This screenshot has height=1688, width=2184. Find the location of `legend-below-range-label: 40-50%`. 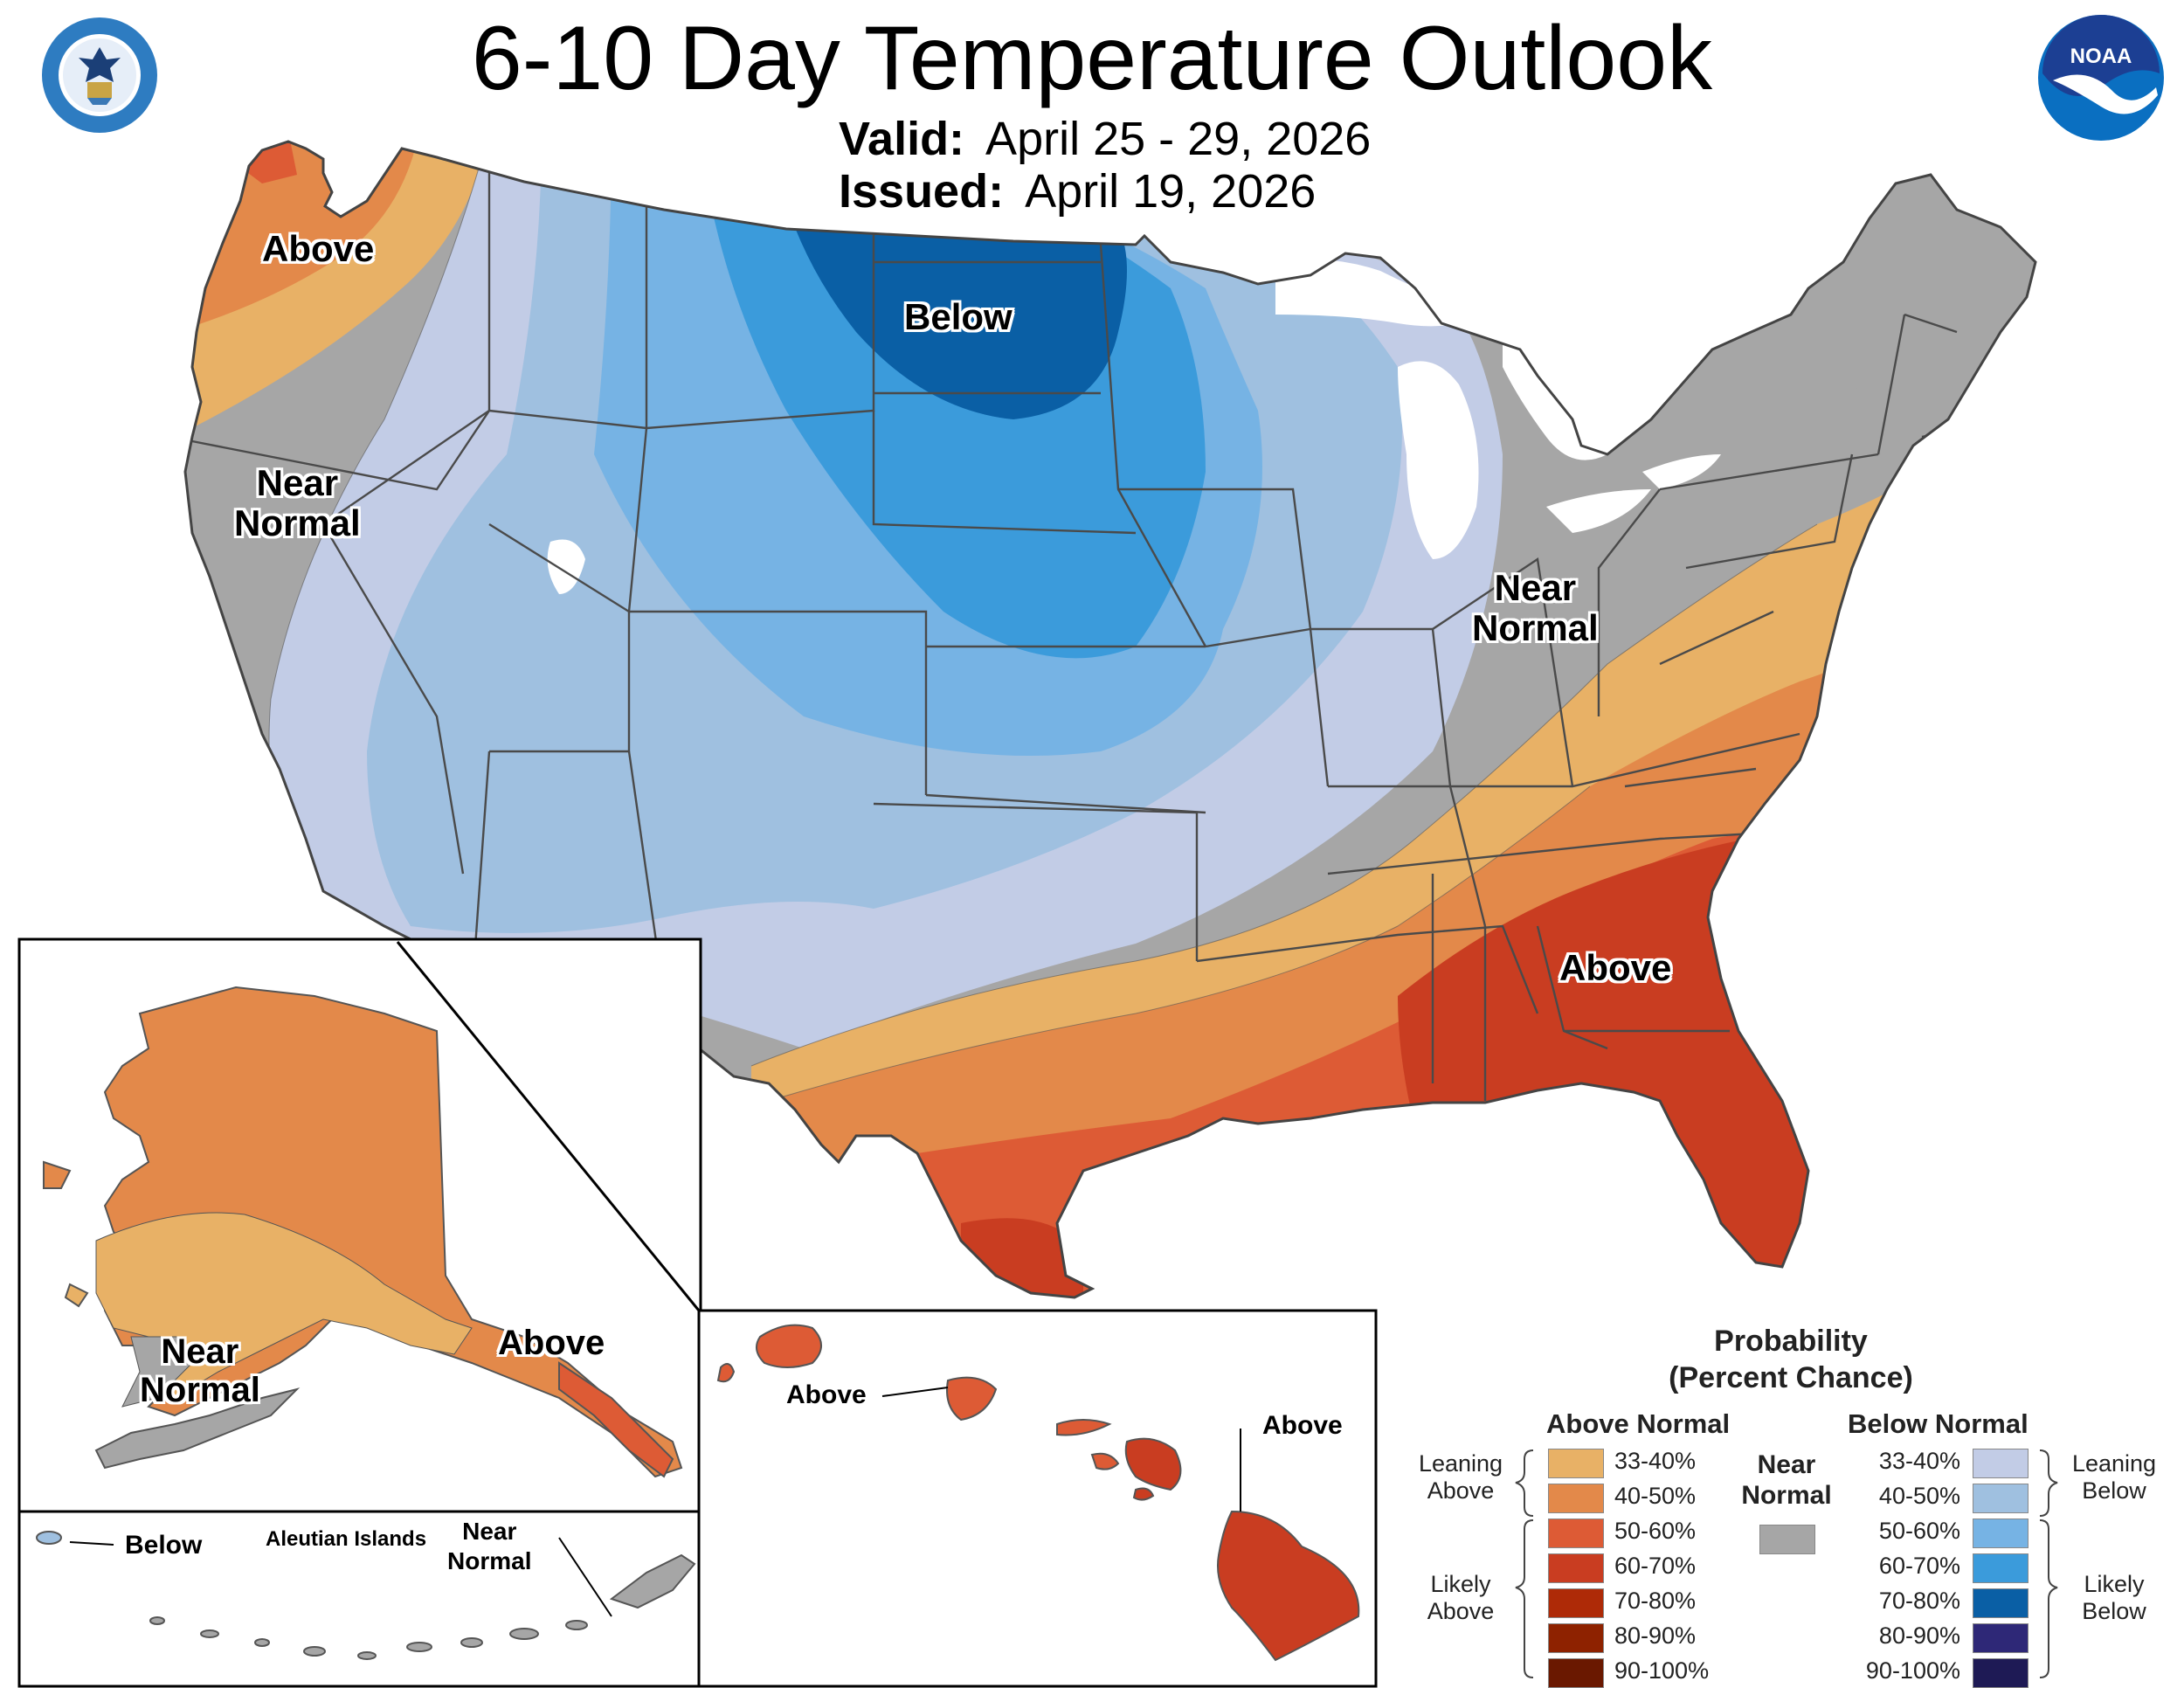

legend-below-range-label: 40-50% is located at coordinates (1919, 1496).